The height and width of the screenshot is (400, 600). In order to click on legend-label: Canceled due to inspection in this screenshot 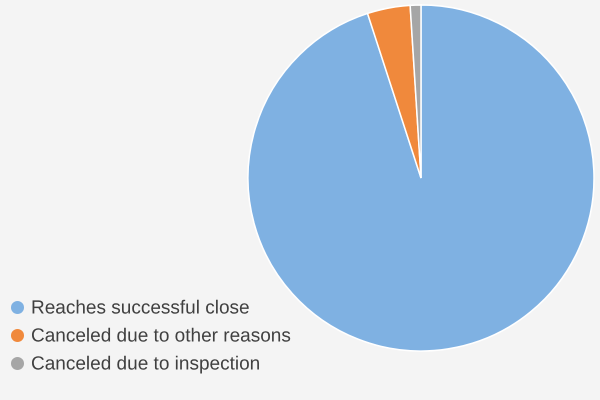, I will do `click(145, 364)`.